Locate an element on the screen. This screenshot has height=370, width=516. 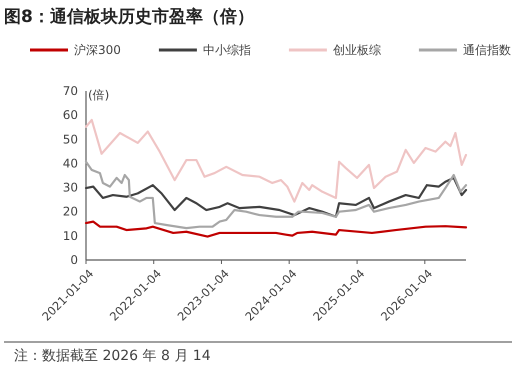
legend-label: 沪深300 is located at coordinates (97, 50).